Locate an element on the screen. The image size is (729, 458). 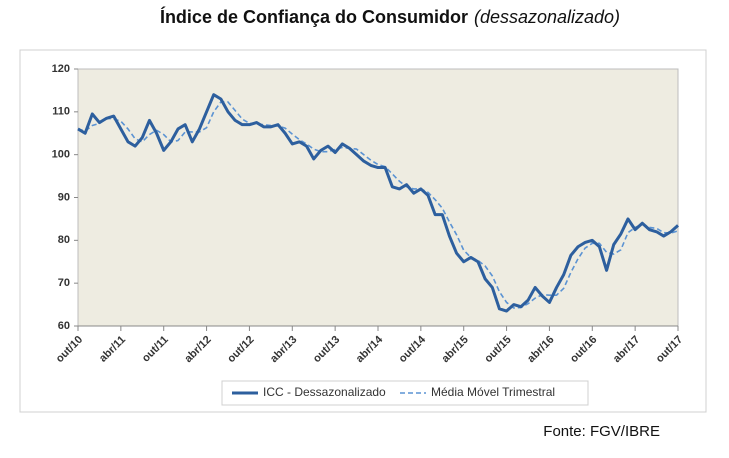
x-tick-label: abr/14 is located at coordinates (370, 349).